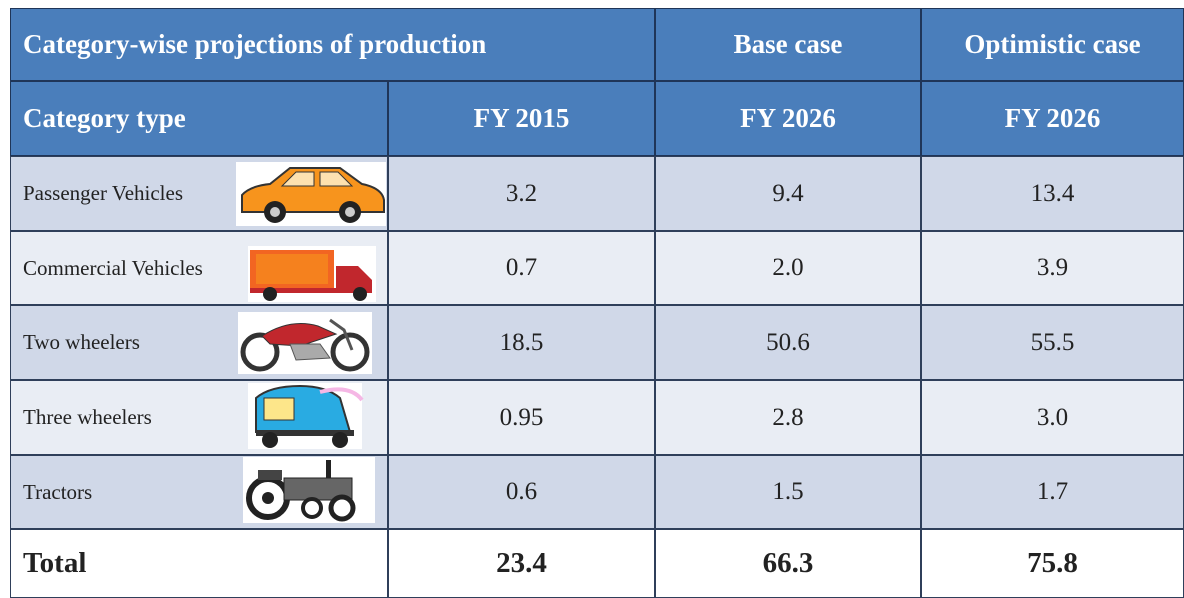 The image size is (1184, 598). I want to click on total-value: 23.4, so click(521, 563).